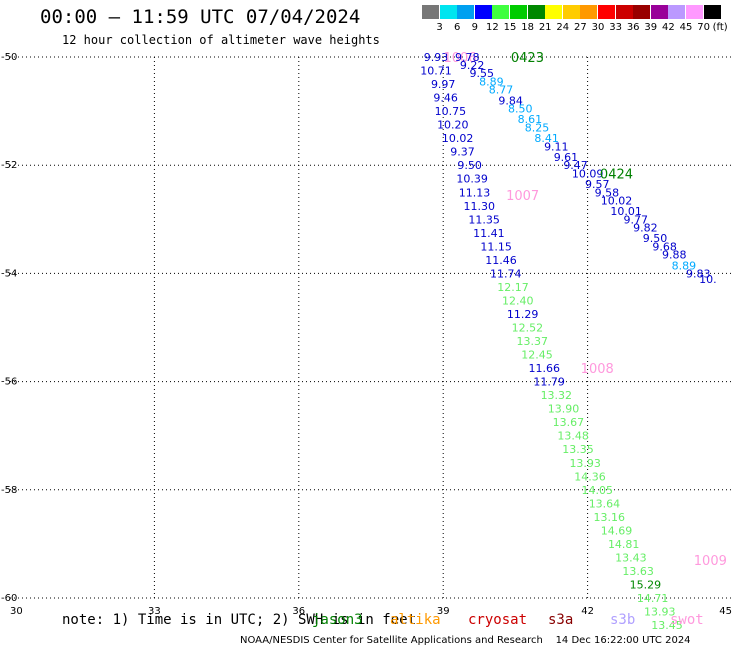  I want to click on wave-height-label: 9.47, so click(575, 165).